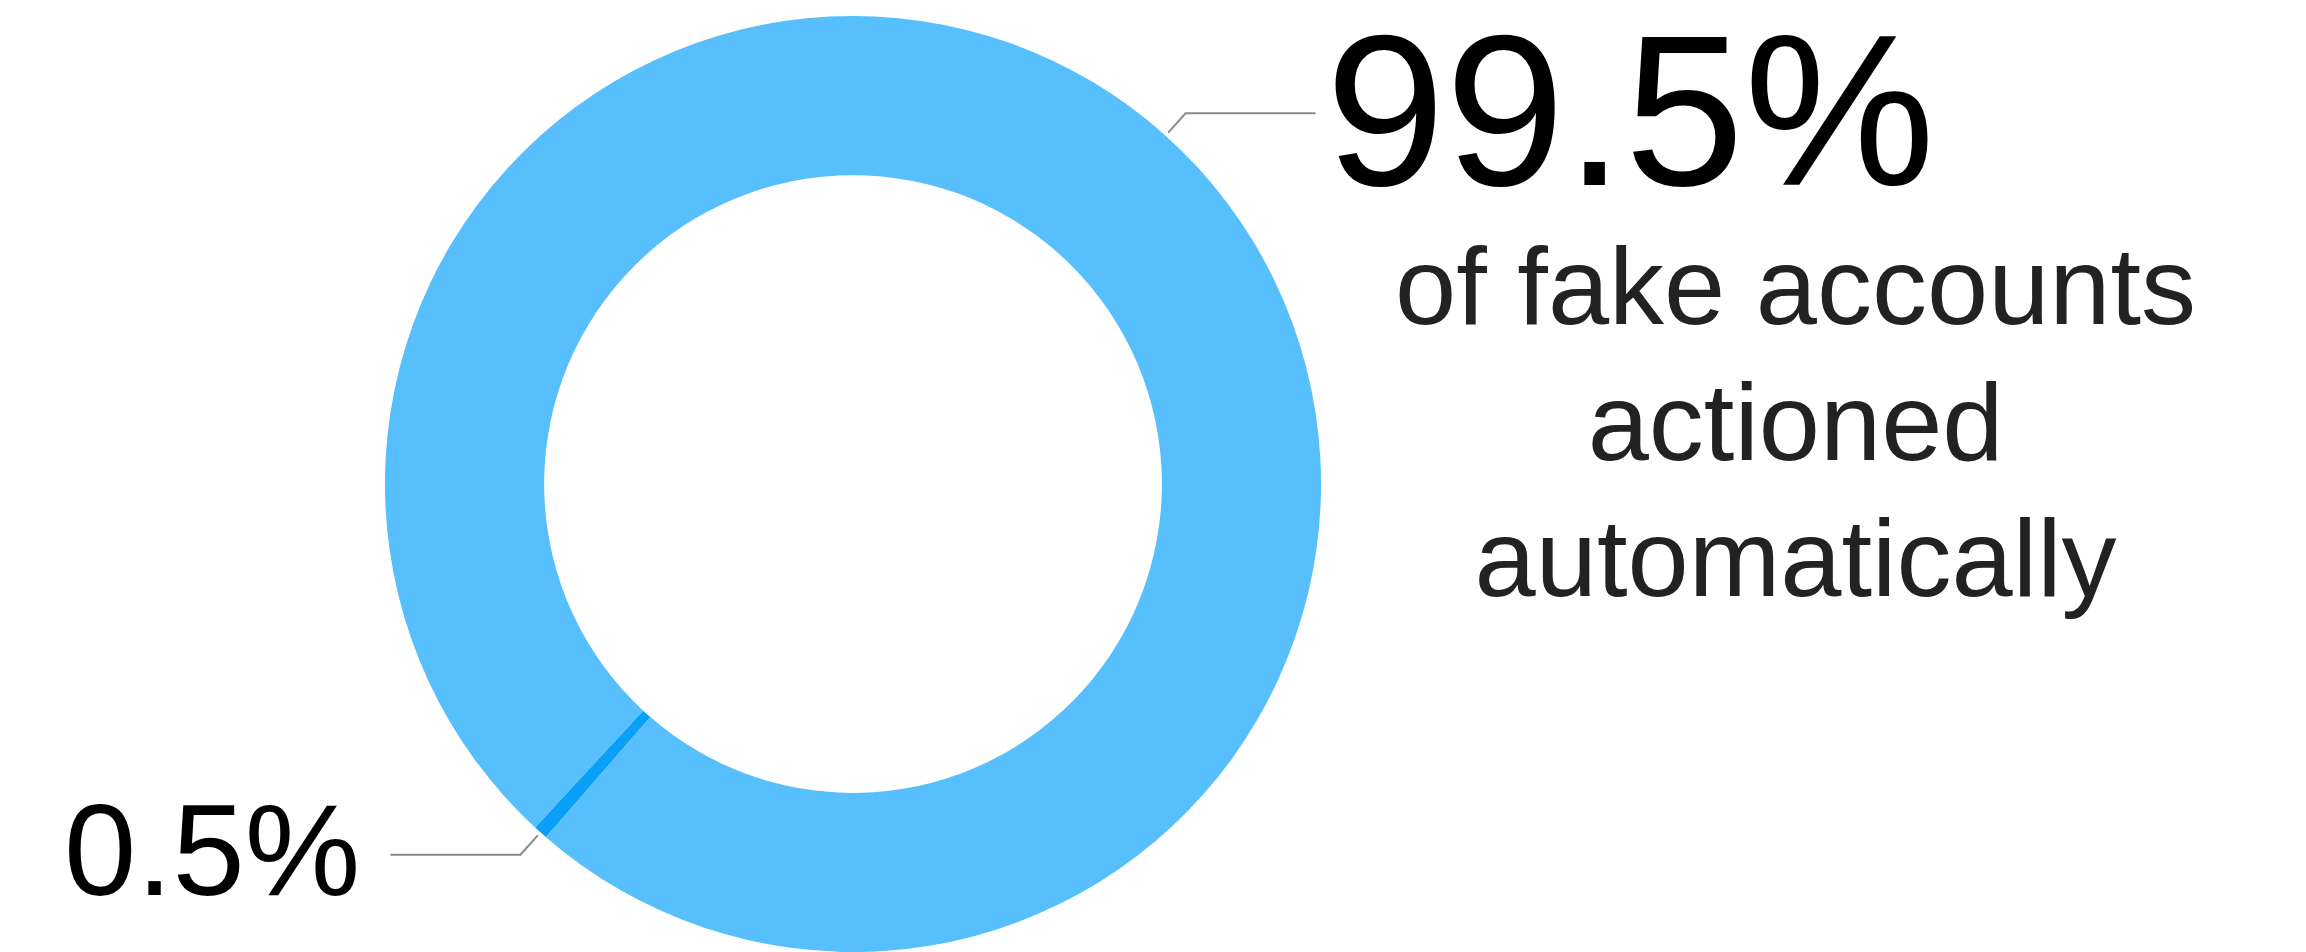  Describe the element at coordinates (212, 849) in the screenshot. I see `data-label: 0.5%` at that location.